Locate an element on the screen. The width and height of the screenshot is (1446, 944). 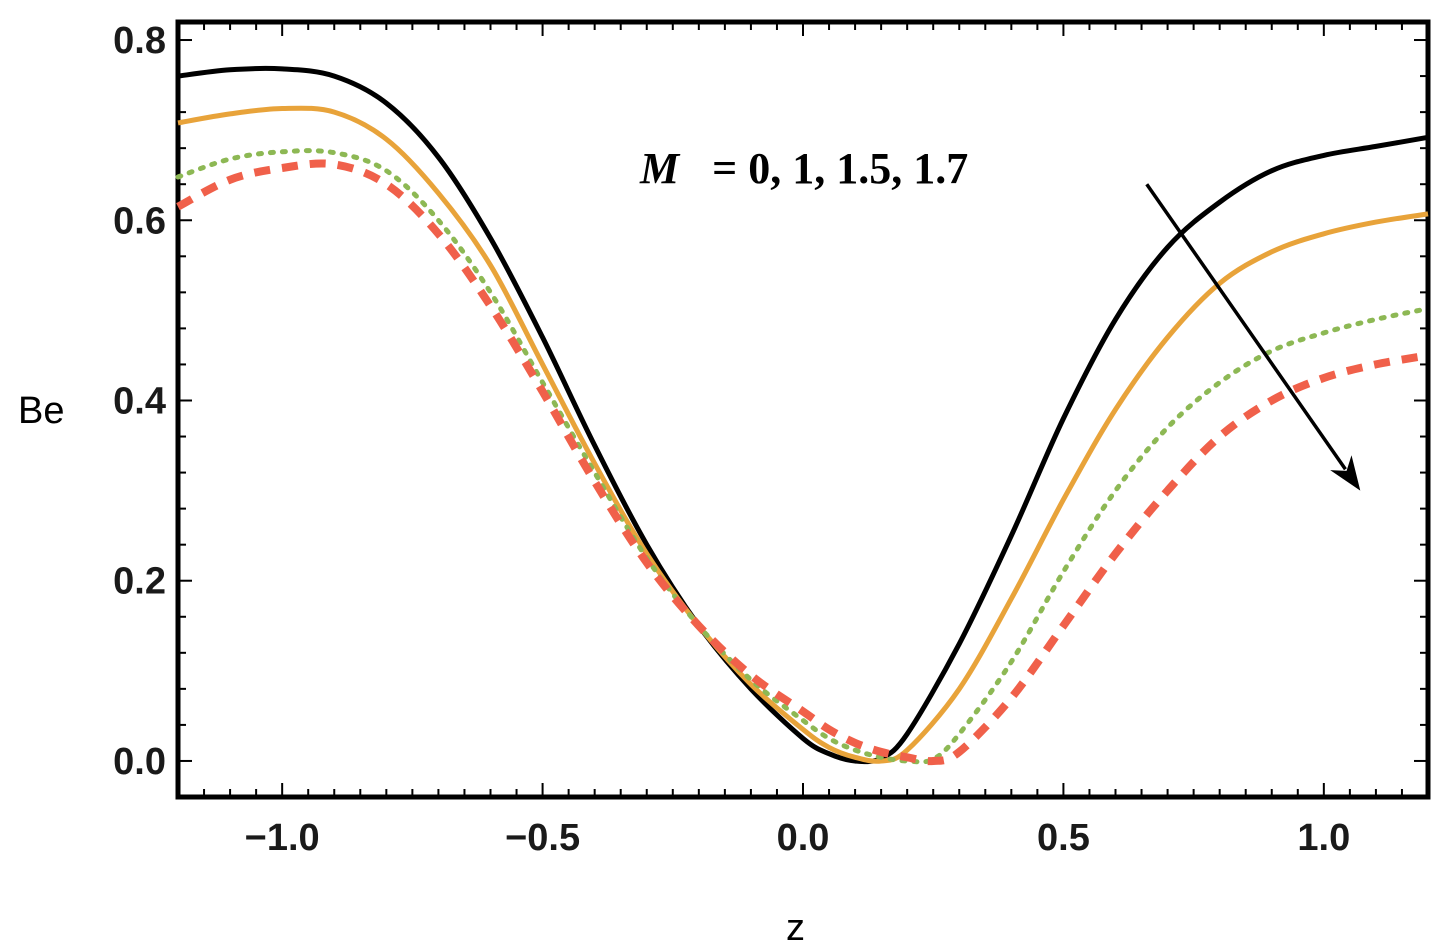
x-tick-label: −1.0 is located at coordinates (282, 838).